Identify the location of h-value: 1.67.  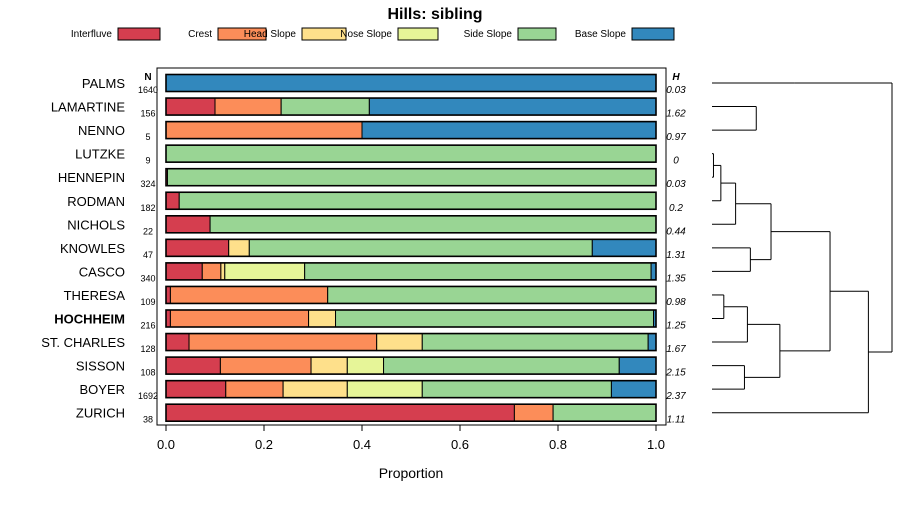
(676, 349).